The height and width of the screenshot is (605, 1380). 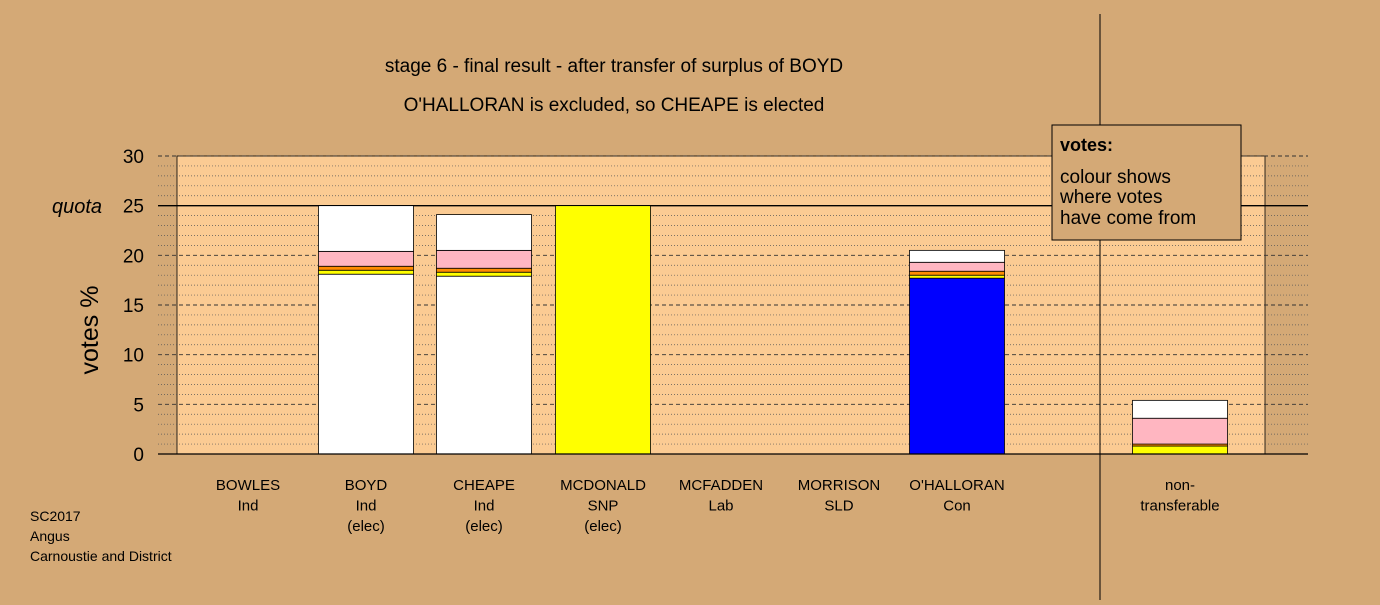 What do you see at coordinates (90, 330) in the screenshot?
I see `y-axis-label: votes %` at bounding box center [90, 330].